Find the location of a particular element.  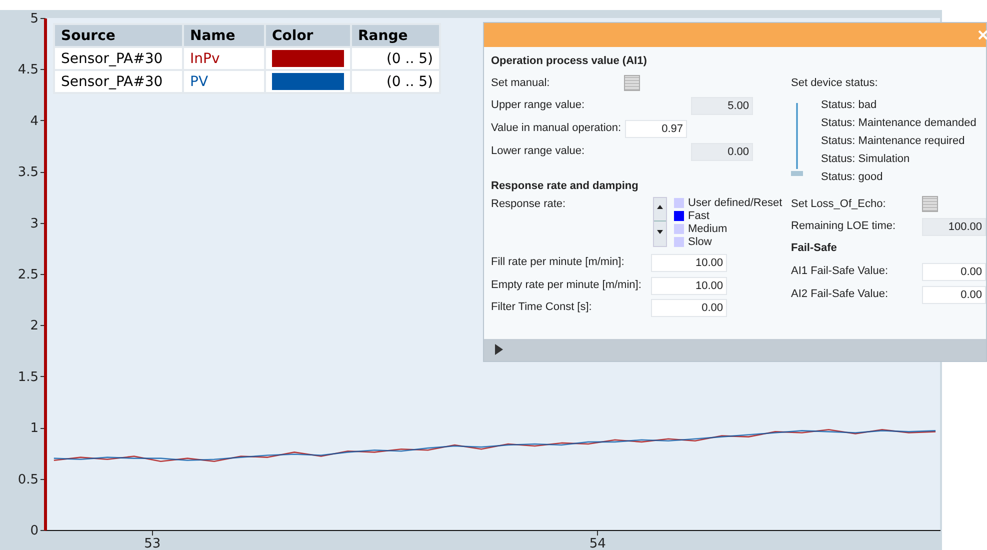

annotation: 5.00 is located at coordinates (722, 106).